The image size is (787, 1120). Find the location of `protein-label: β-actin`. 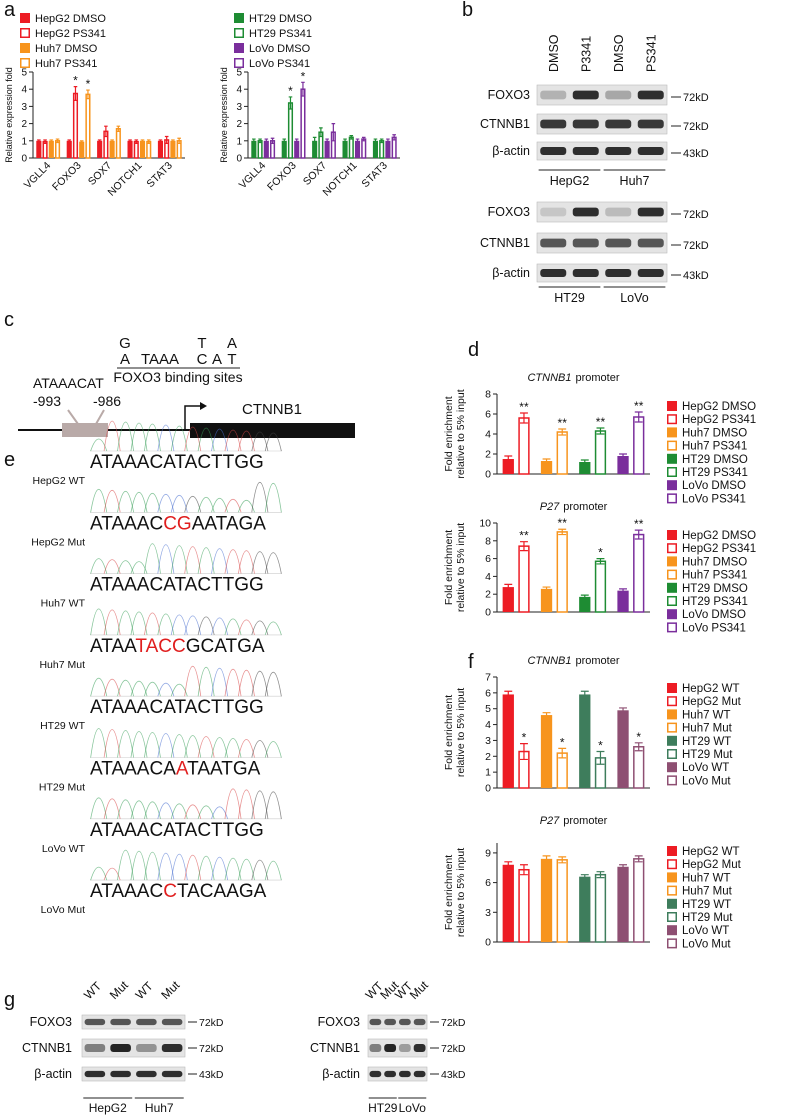

protein-label: β-actin is located at coordinates (341, 1074).